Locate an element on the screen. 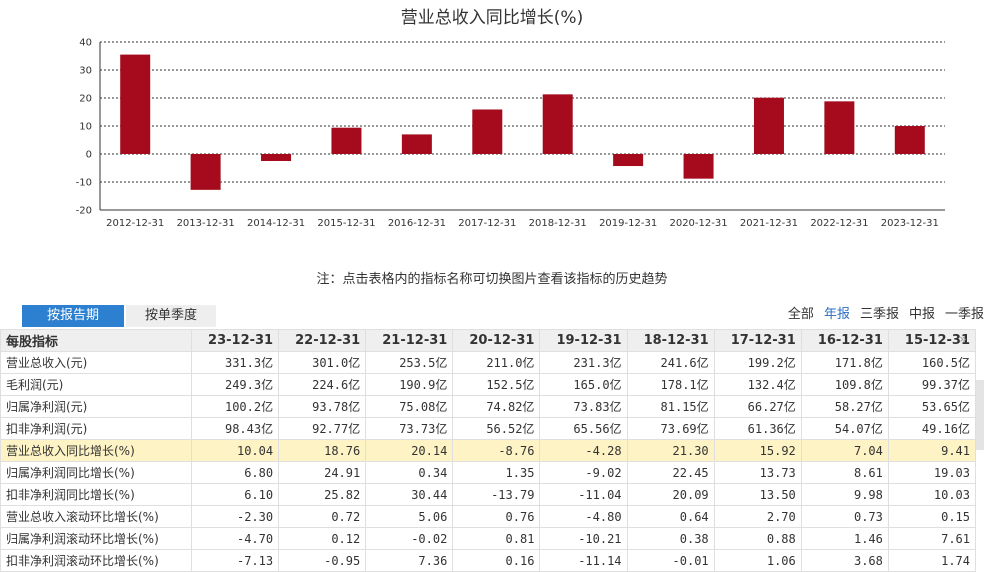 This screenshot has height=572, width=984. table-cell: 211.0亿 is located at coordinates (496, 362).